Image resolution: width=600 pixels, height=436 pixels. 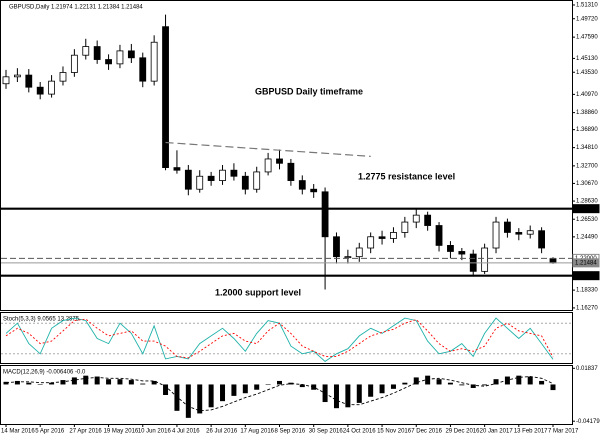 What do you see at coordinates (309, 91) in the screenshot?
I see `annotation: GBPUSD Daily timeframe` at bounding box center [309, 91].